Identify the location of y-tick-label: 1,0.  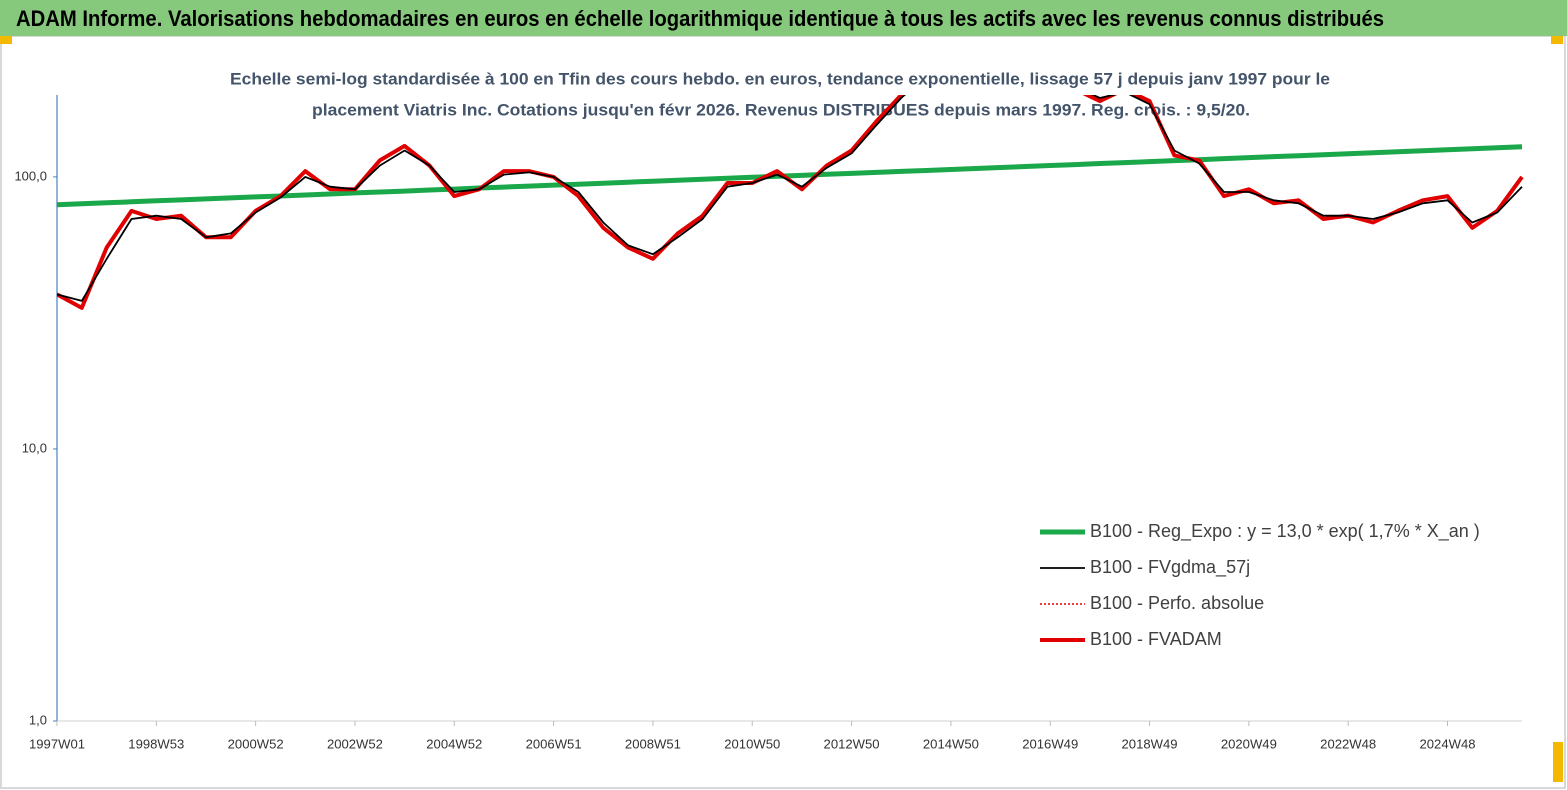
(38, 719).